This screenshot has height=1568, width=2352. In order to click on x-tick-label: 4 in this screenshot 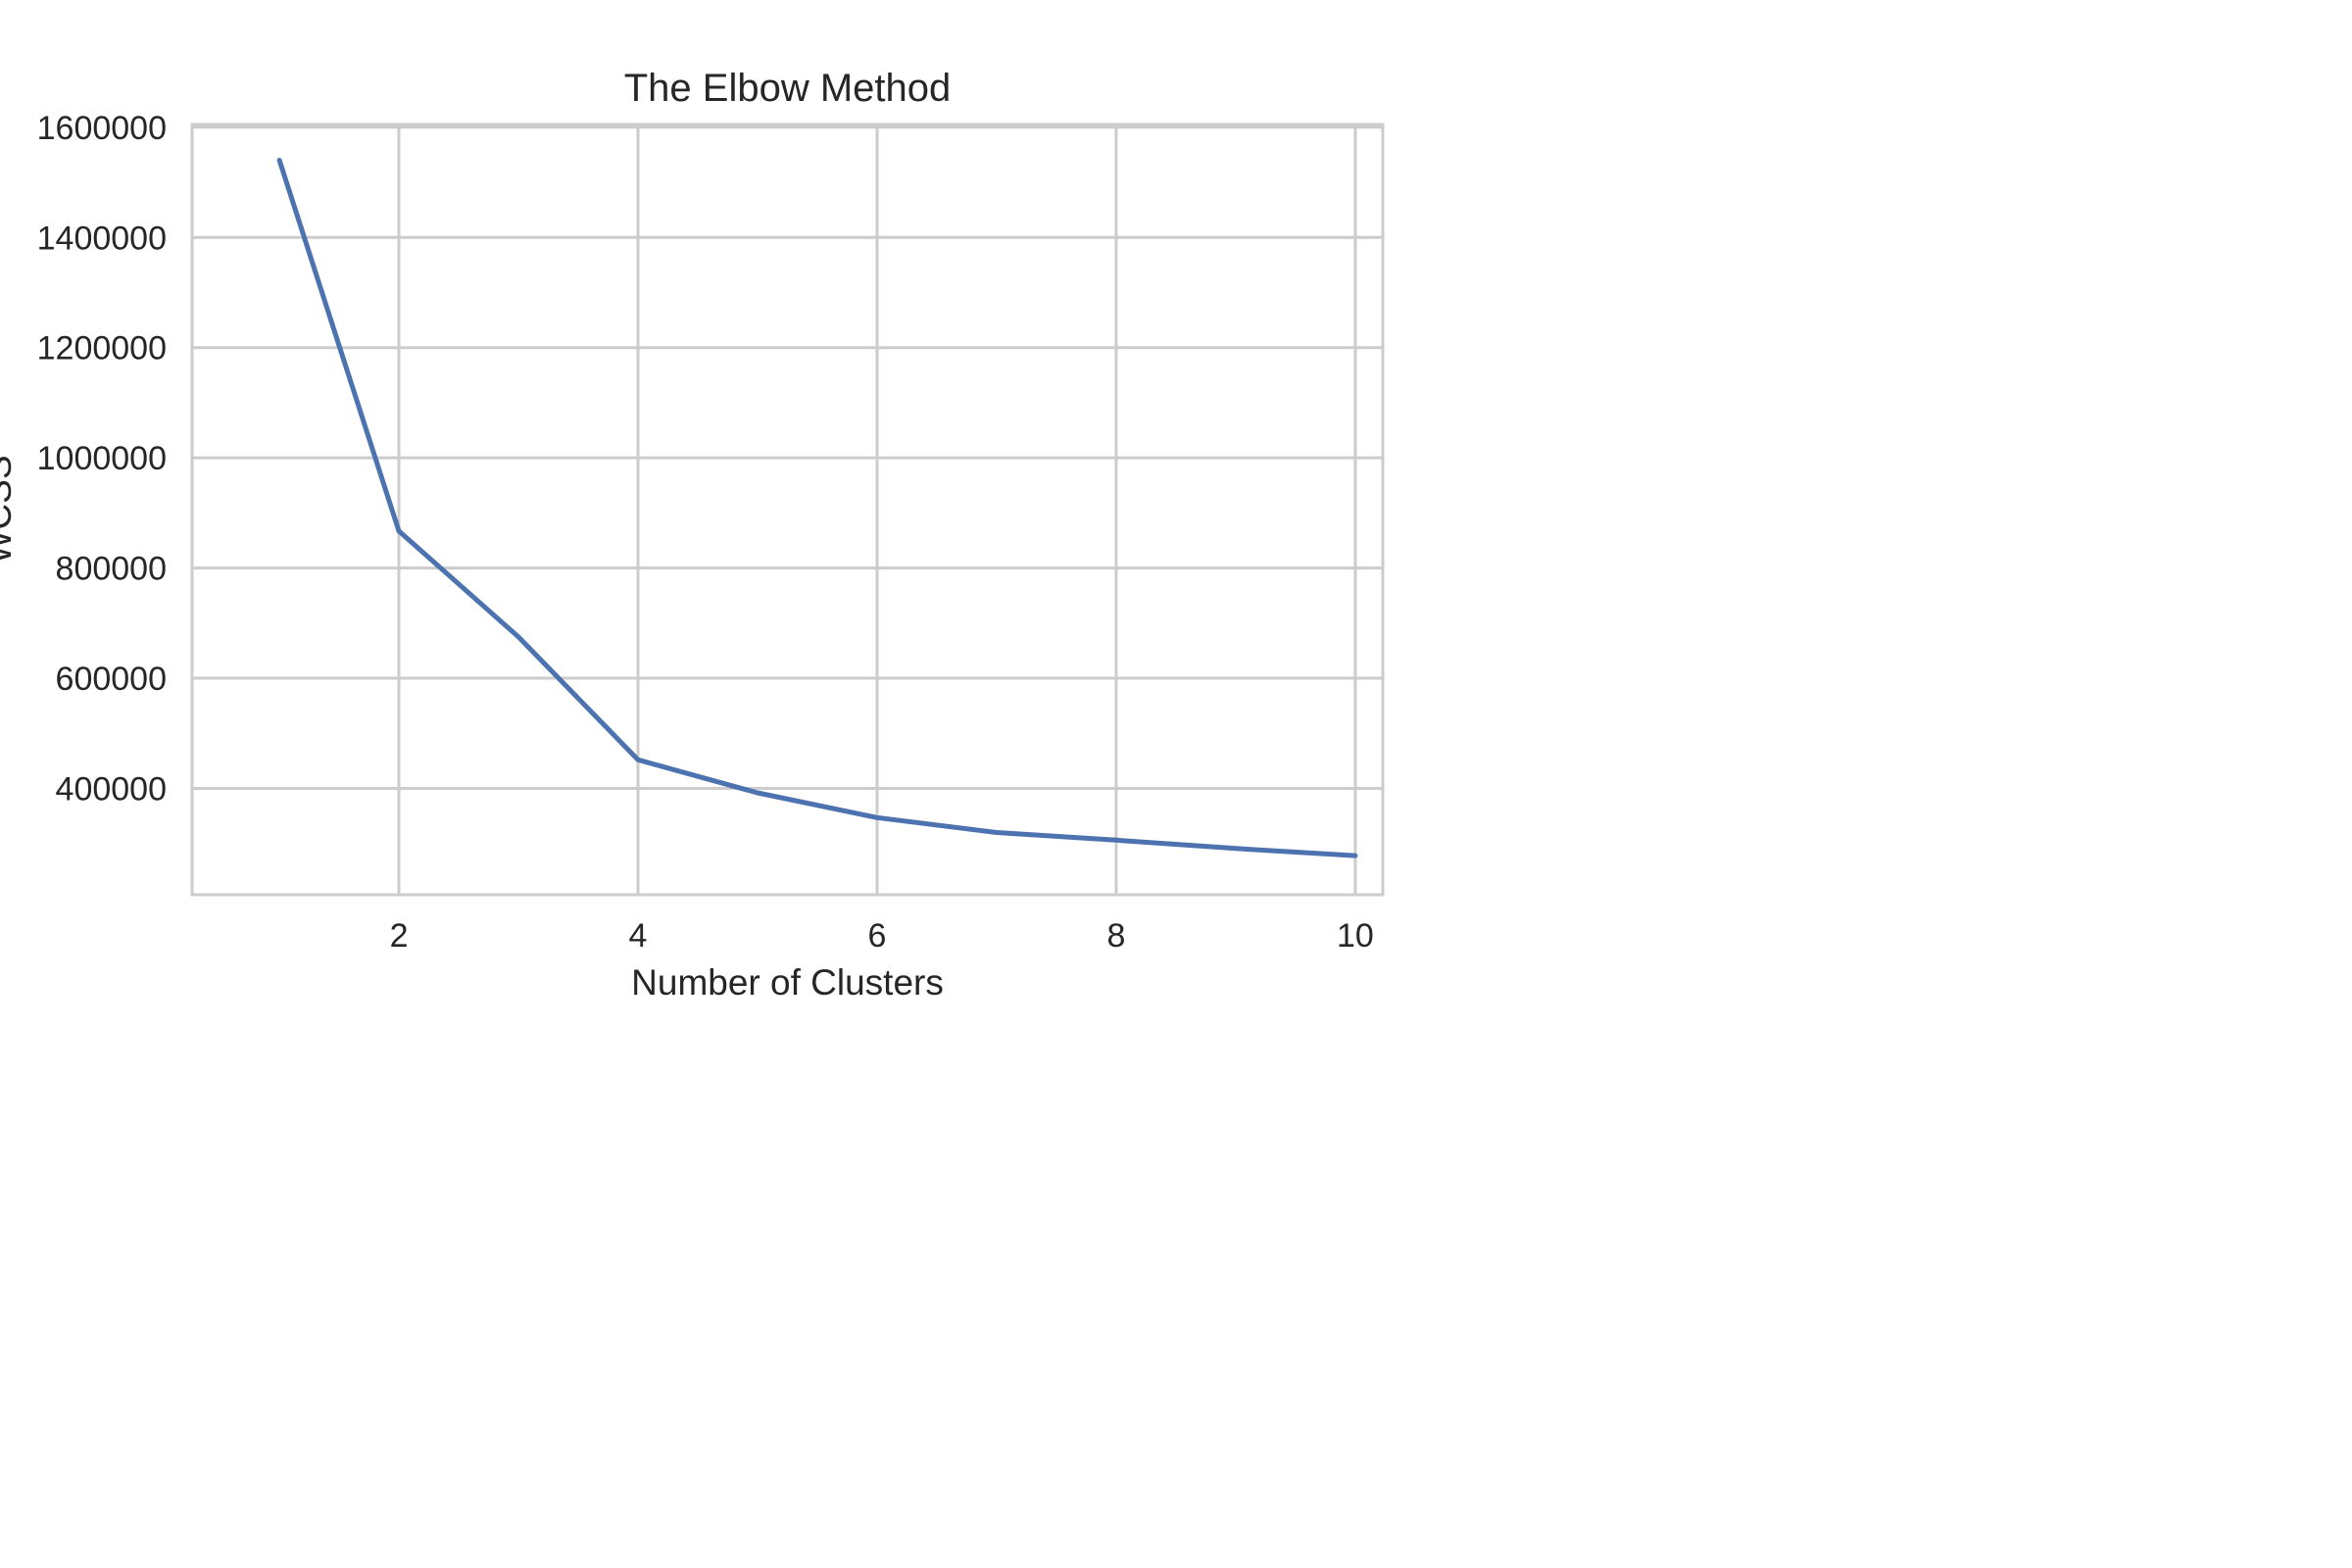, I will do `click(638, 936)`.